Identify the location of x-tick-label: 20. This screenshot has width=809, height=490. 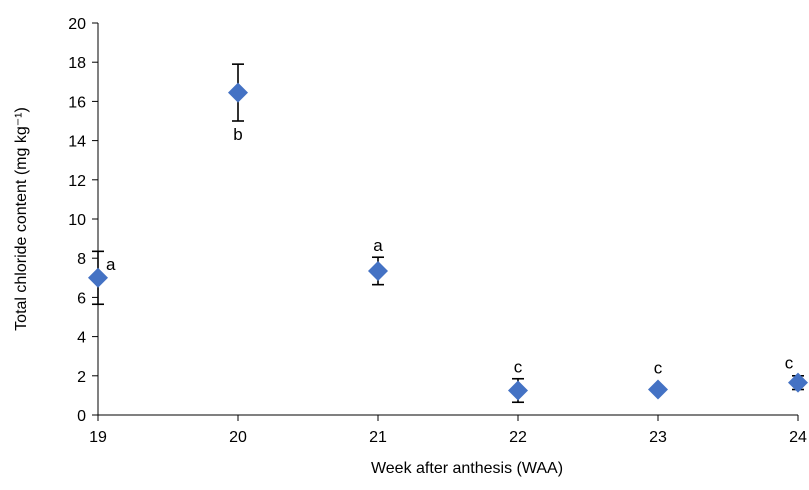
(238, 437).